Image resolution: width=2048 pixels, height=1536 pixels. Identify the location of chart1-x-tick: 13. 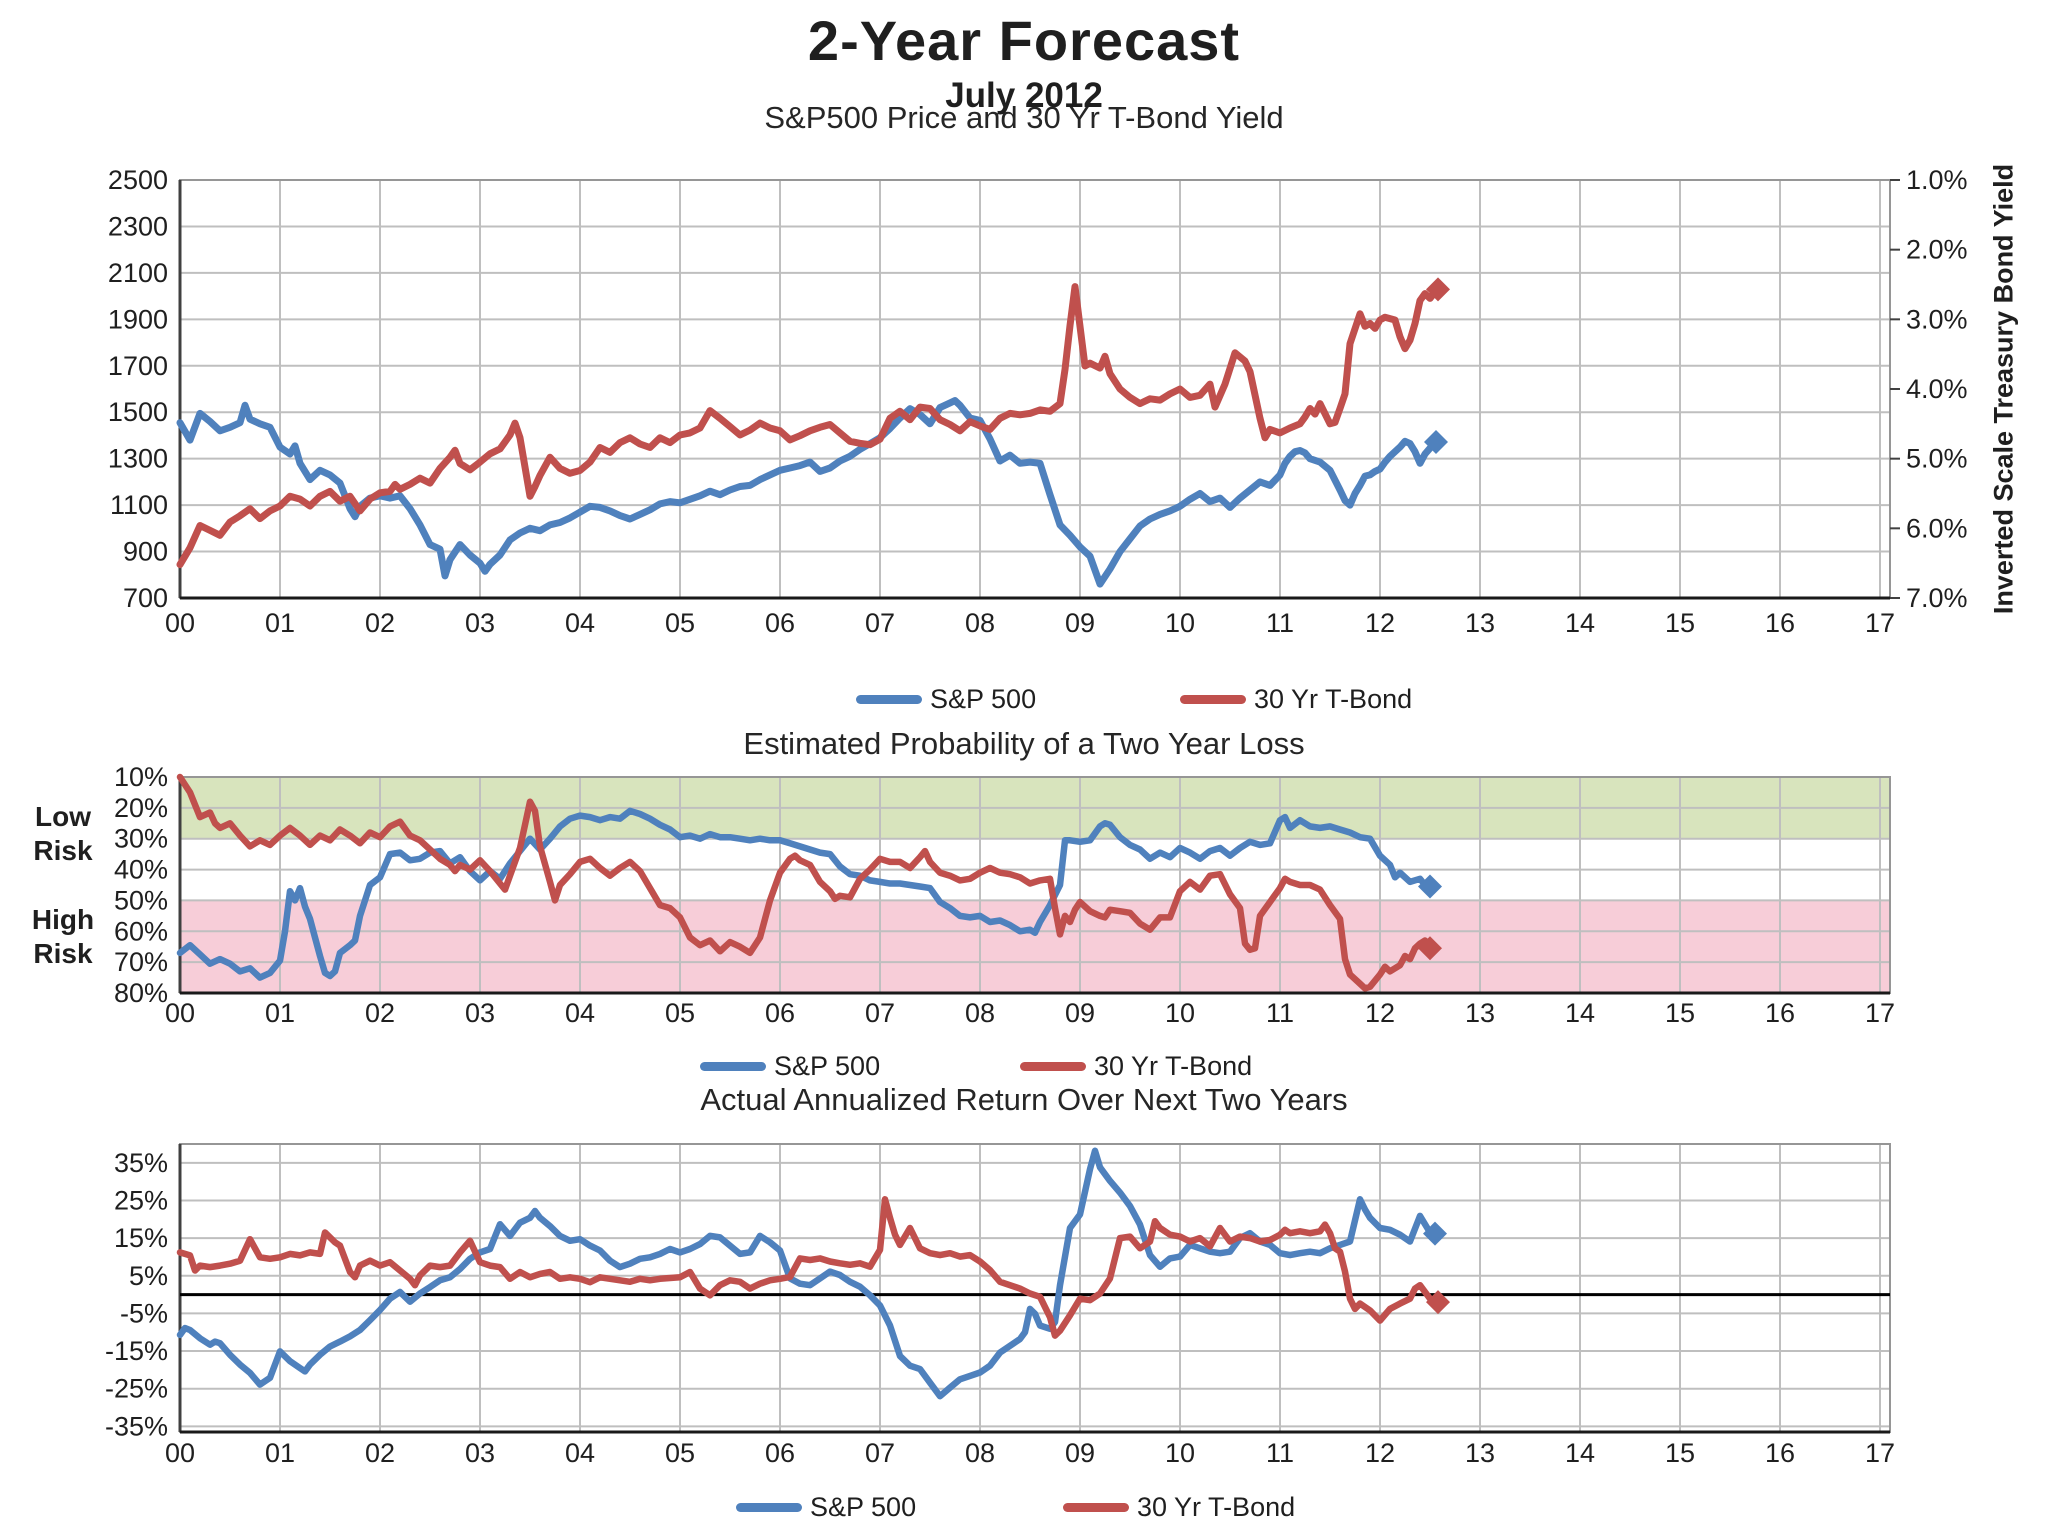
(1480, 623).